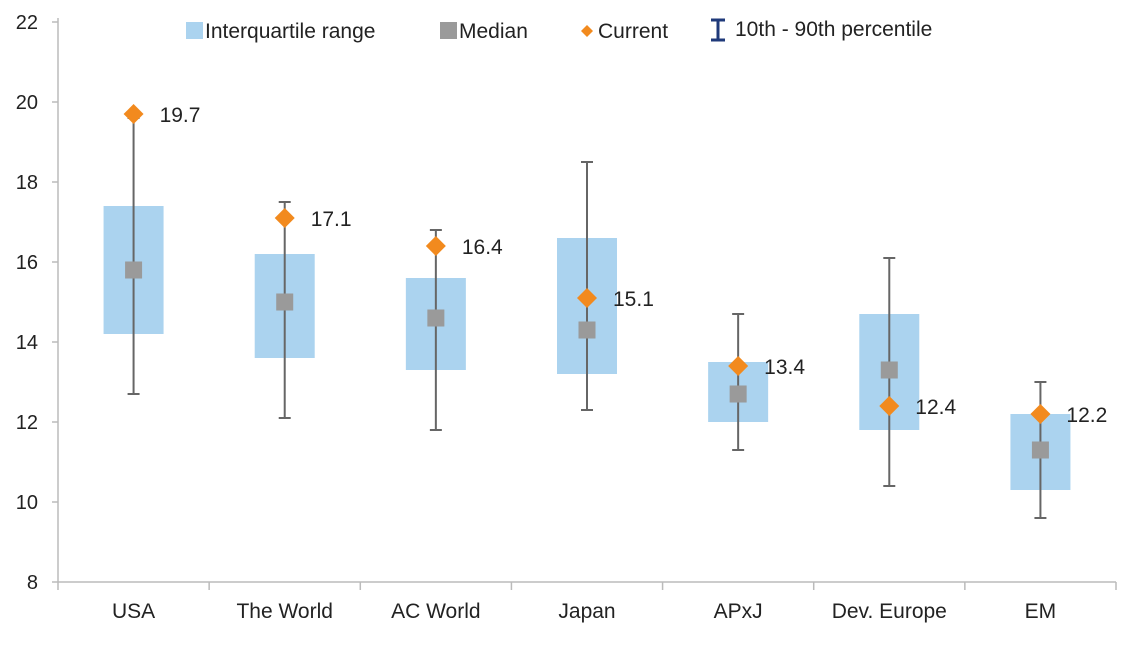 This screenshot has height=657, width=1133. I want to click on y-tick-label: 18, so click(27, 183).